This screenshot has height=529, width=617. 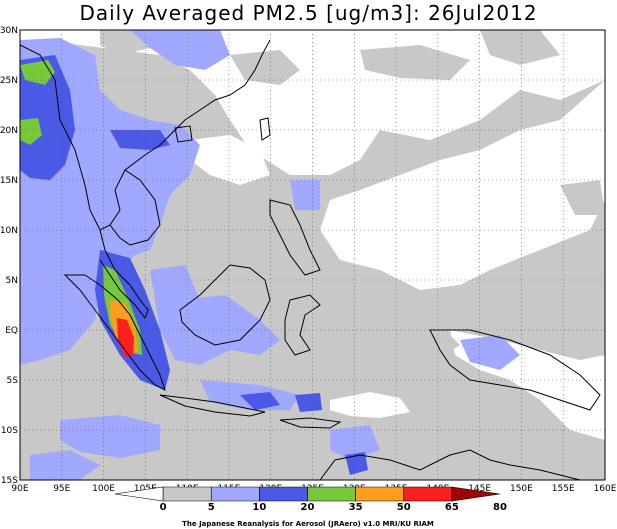 What do you see at coordinates (521, 489) in the screenshot?
I see `longitude-label: 150E` at bounding box center [521, 489].